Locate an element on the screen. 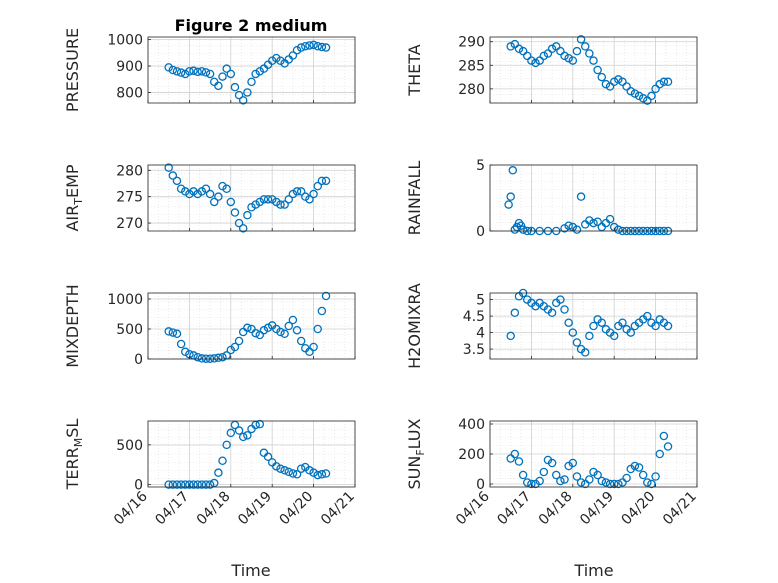 The image size is (778, 583). y-tick-label: 275 is located at coordinates (129, 198).